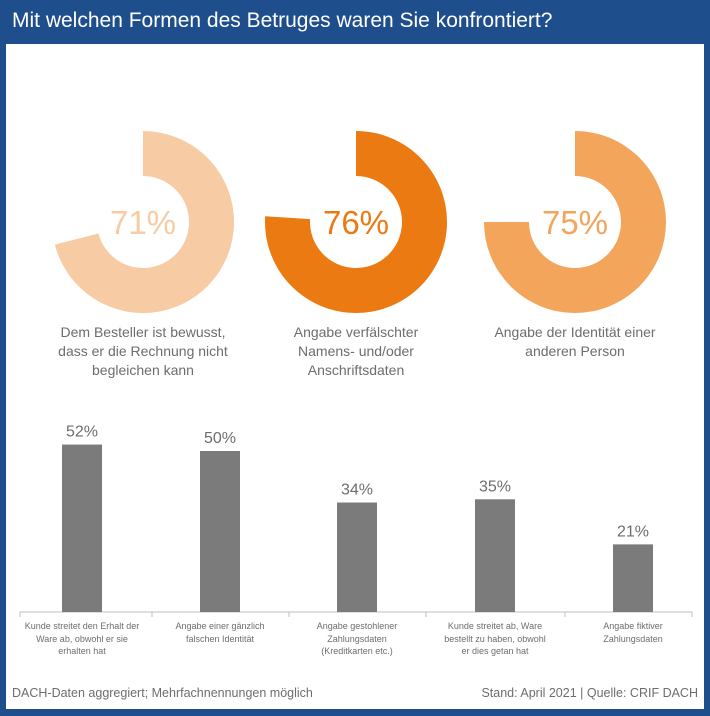  I want to click on donut-label-1-line: dass er die Rechnung nicht, so click(143, 351).